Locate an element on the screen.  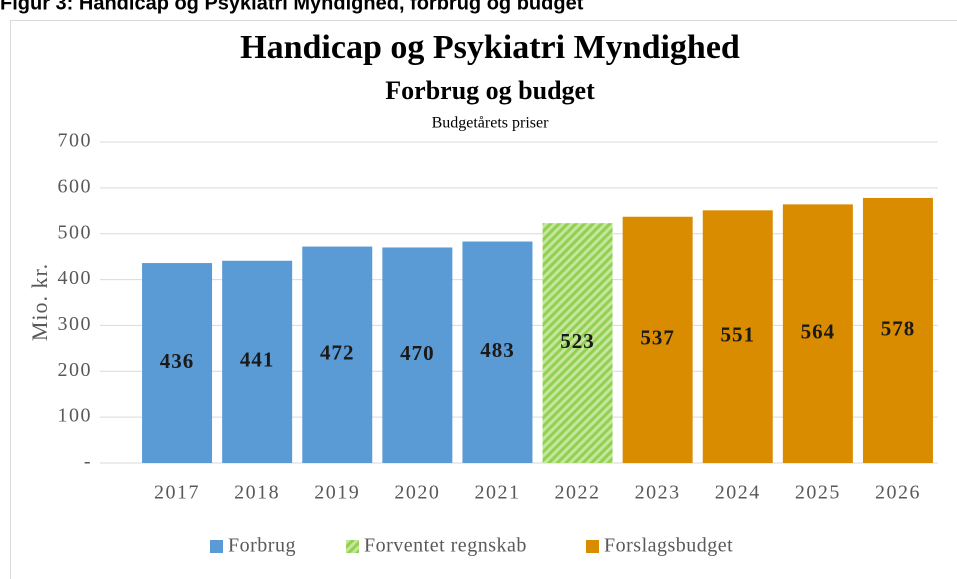
x-tick-label: 2018 is located at coordinates (257, 493).